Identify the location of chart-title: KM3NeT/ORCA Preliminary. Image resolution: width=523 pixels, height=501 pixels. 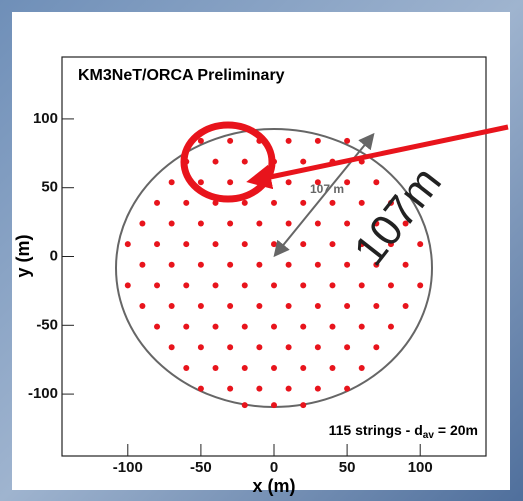
(181, 75).